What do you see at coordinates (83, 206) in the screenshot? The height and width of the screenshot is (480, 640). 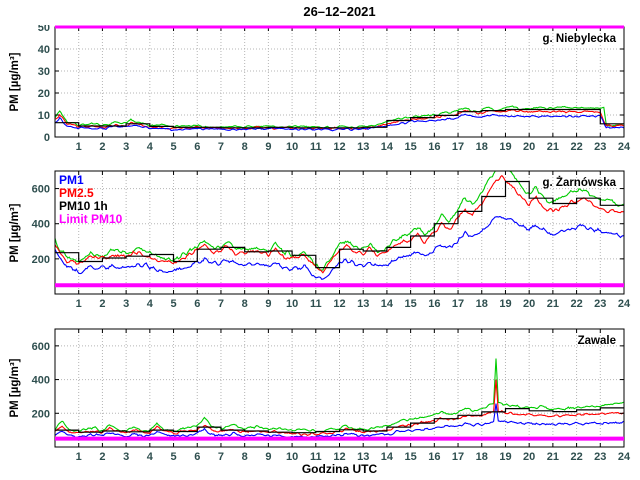 I see `legend-item-pm10-1h: PM10 1h` at bounding box center [83, 206].